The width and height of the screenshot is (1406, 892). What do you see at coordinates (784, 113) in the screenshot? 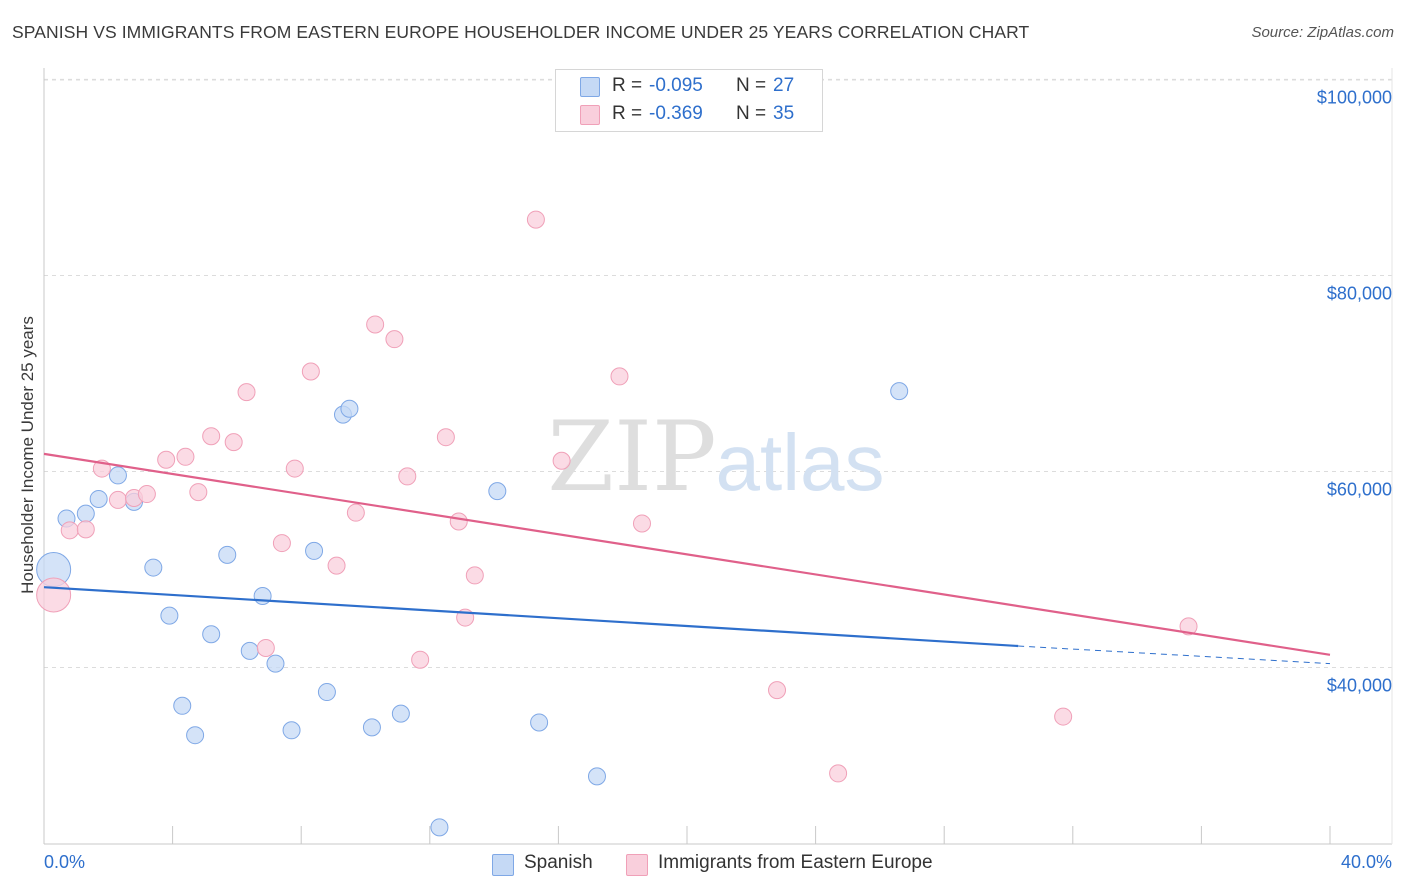
I see `n-value-eastern-europe: 35` at bounding box center [784, 113].